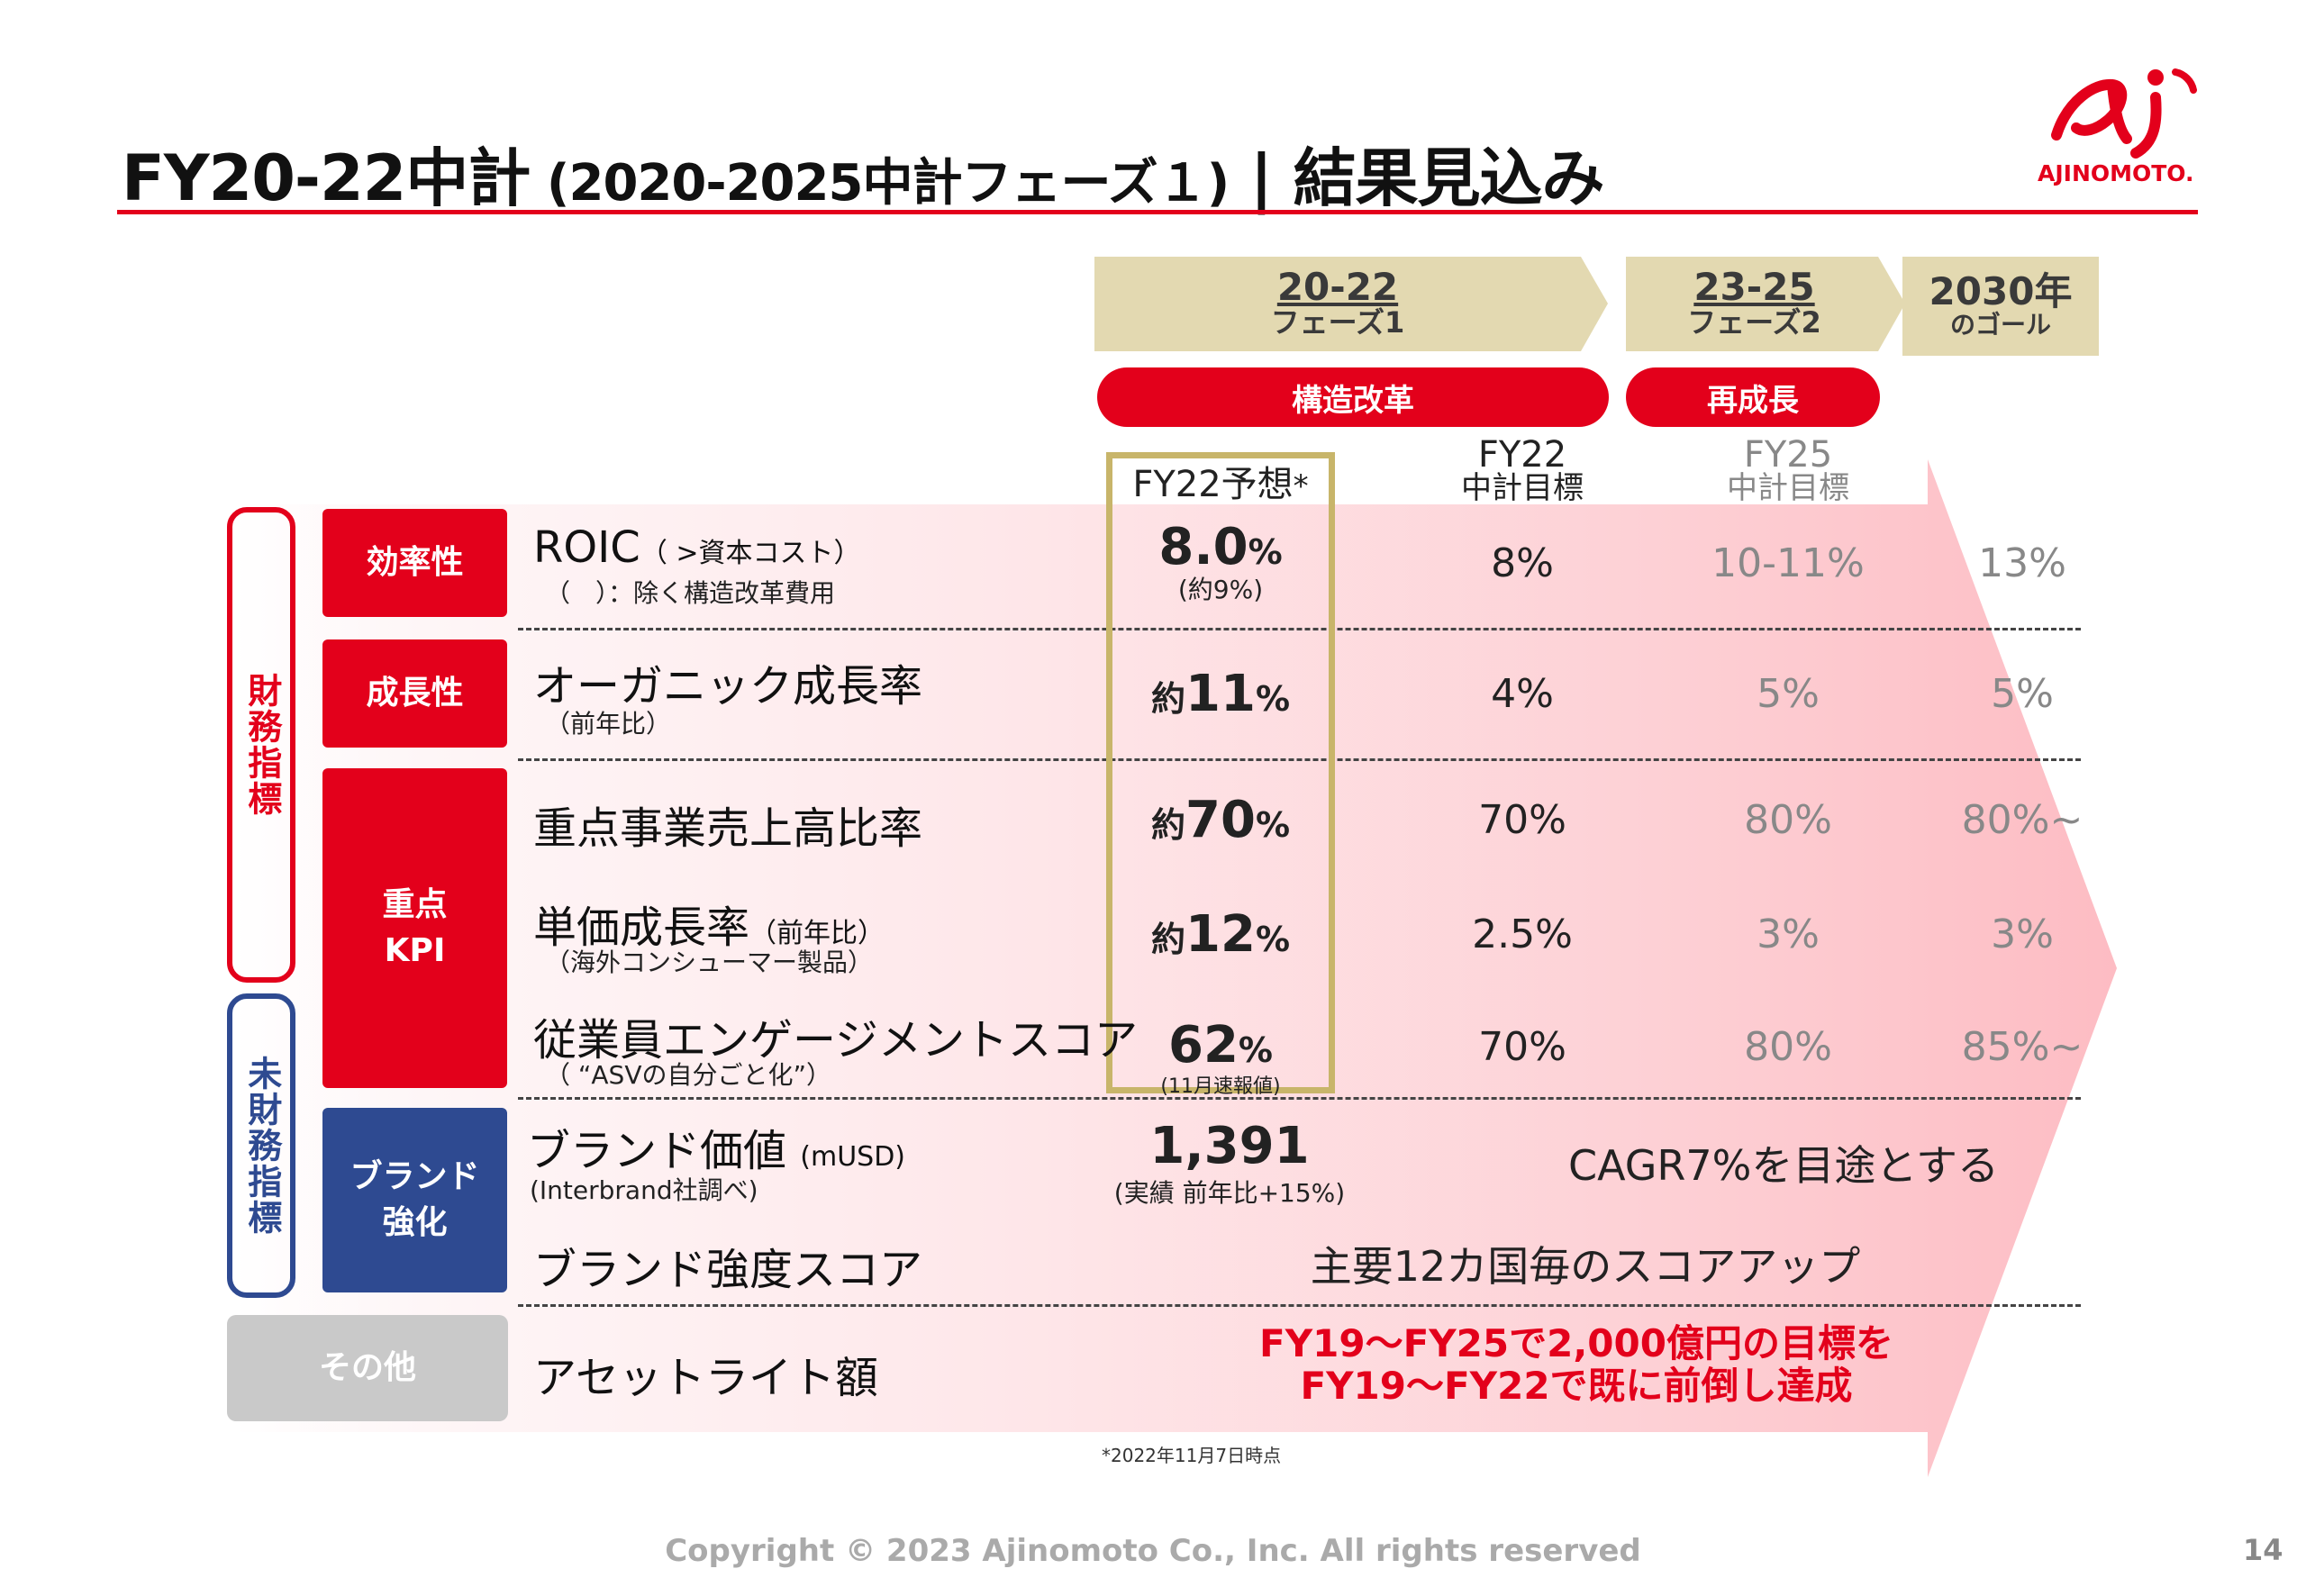  Describe the element at coordinates (586, 547) in the screenshot. I see `metric-roic-label: ROIC` at that location.